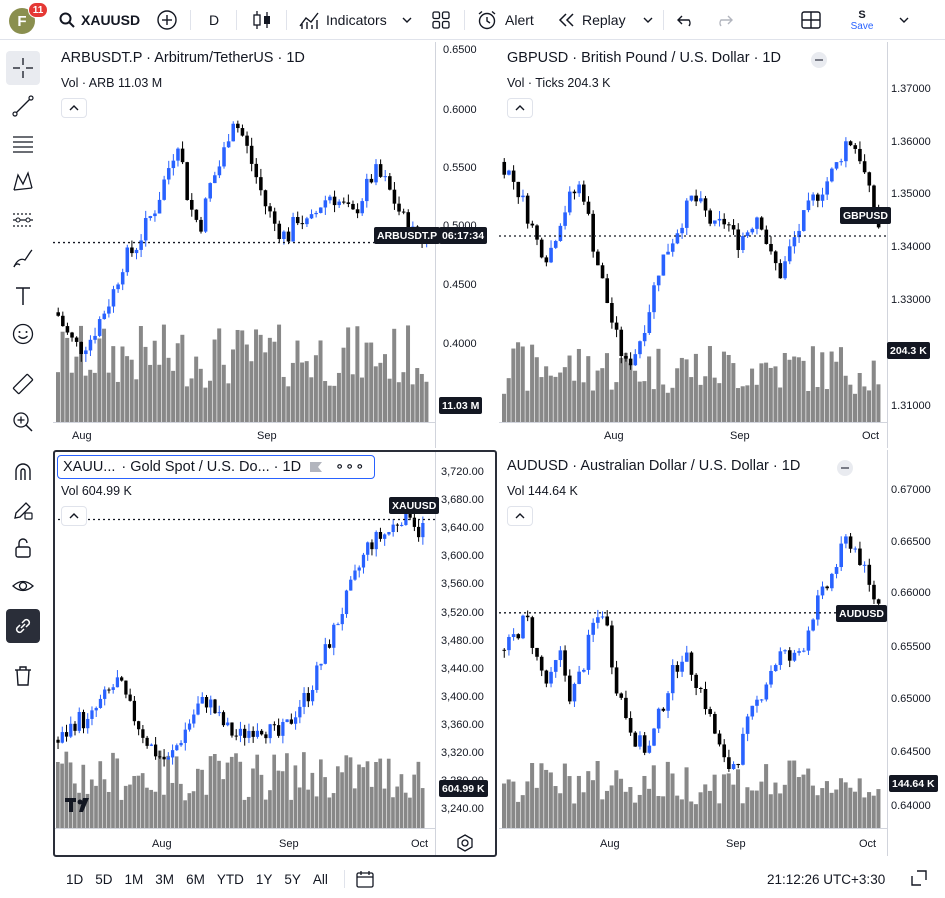 The image size is (945, 898). What do you see at coordinates (919, 879) in the screenshot?
I see `fullscreen-button` at bounding box center [919, 879].